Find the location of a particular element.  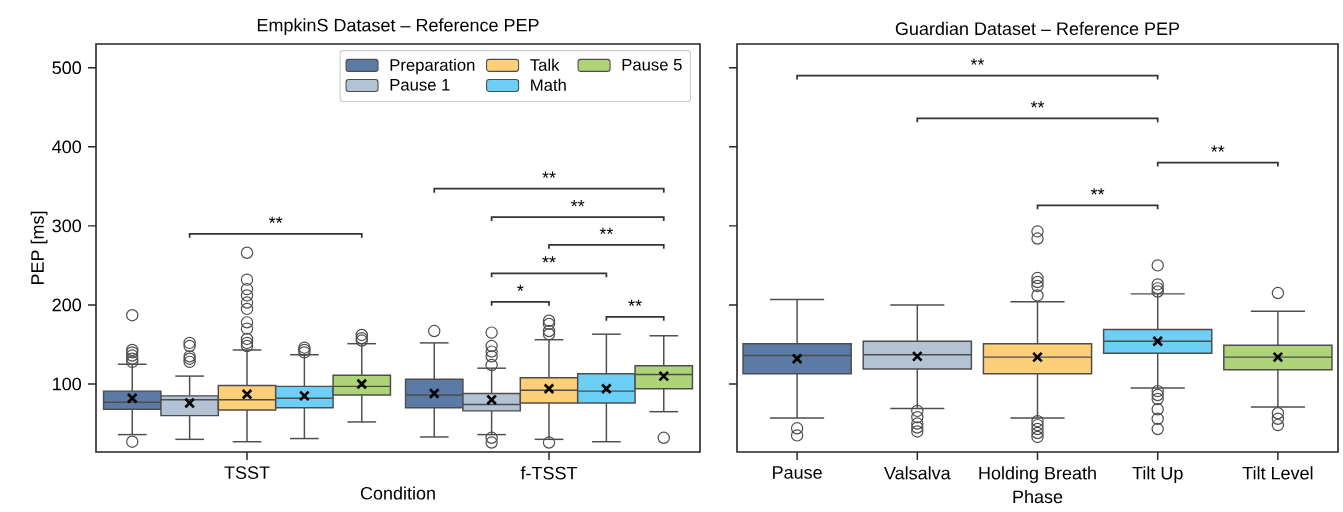

x-tick-label: Tilt Up is located at coordinates (1157, 475).